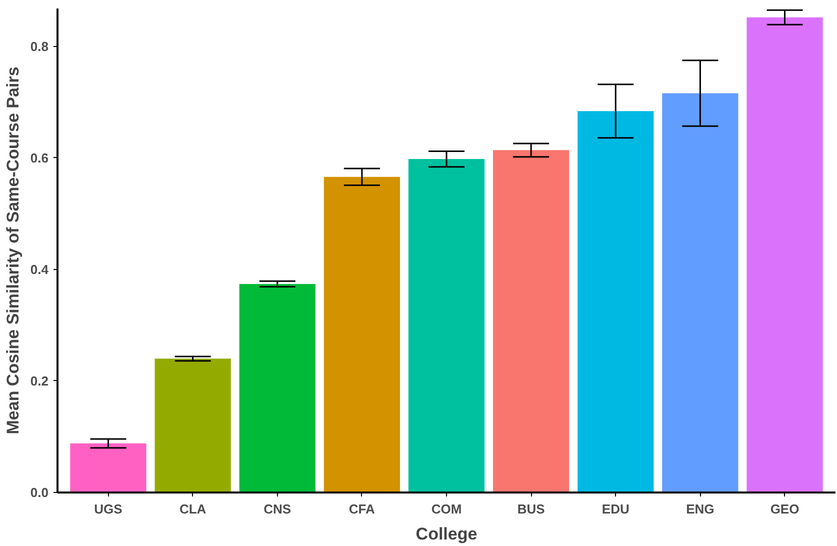 Image resolution: width=837 pixels, height=546 pixels. What do you see at coordinates (447, 534) in the screenshot?
I see `x-axis-title: College` at bounding box center [447, 534].